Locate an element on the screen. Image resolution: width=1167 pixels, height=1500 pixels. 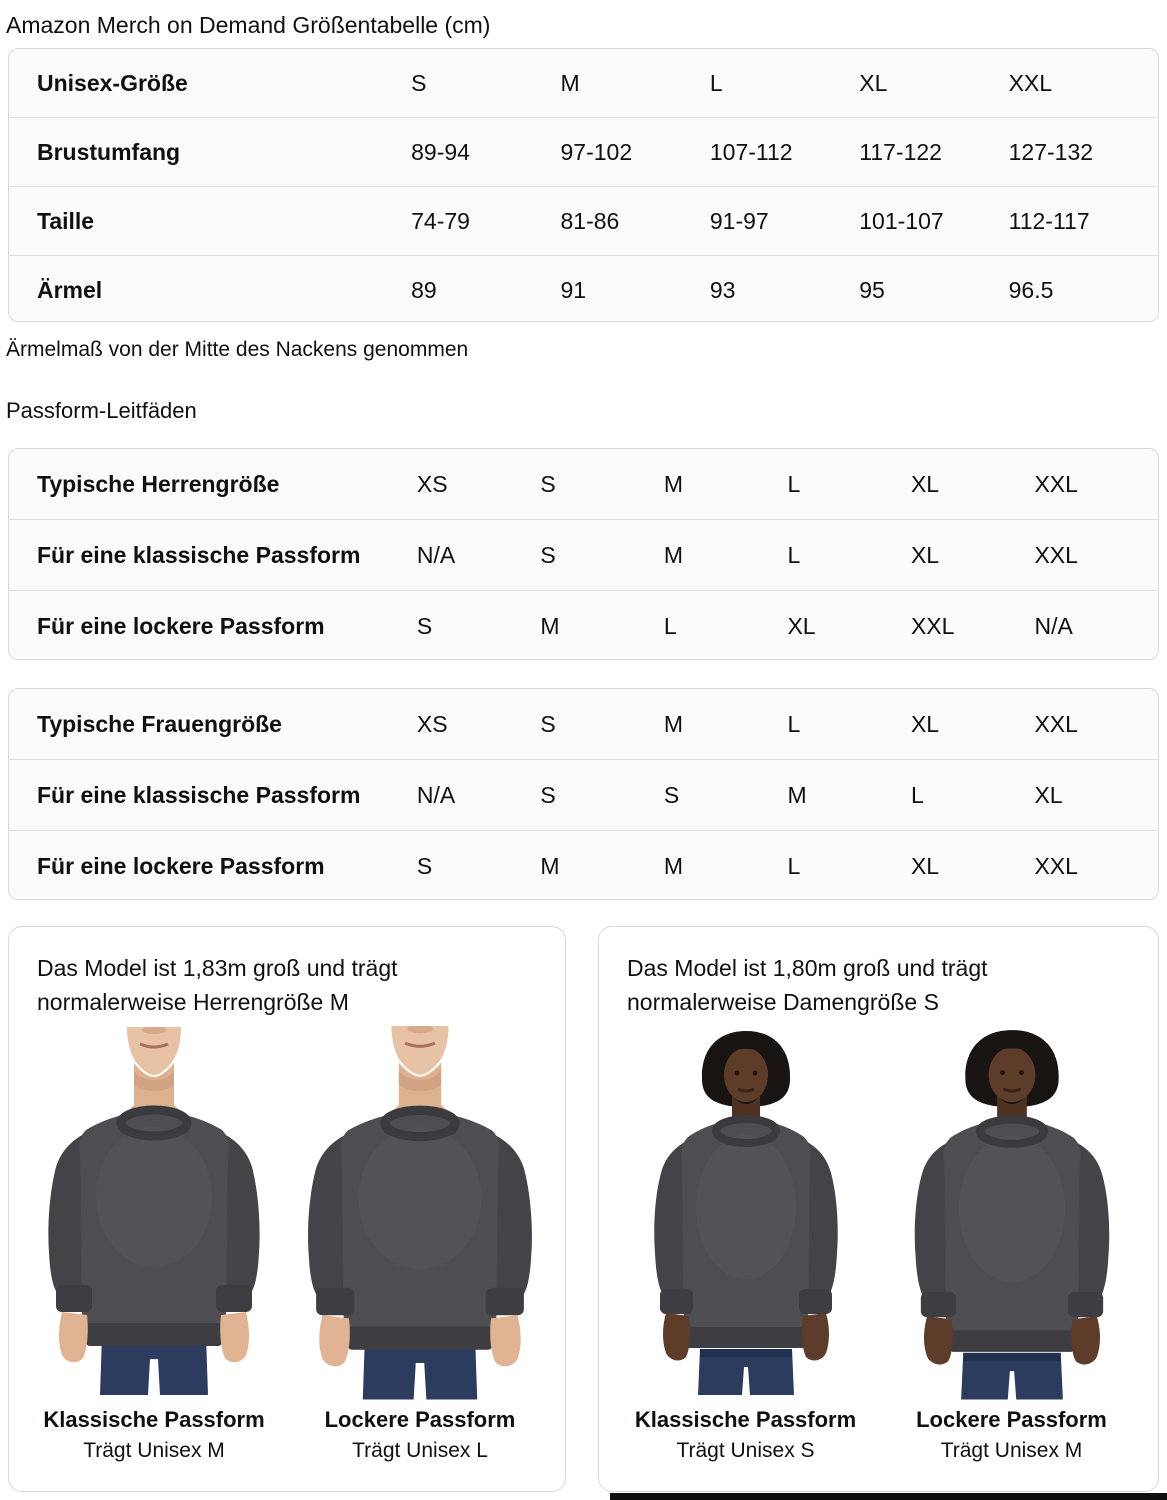
model-description-line1: Das Model ist 1,83m groß und trägt is located at coordinates (217, 968).